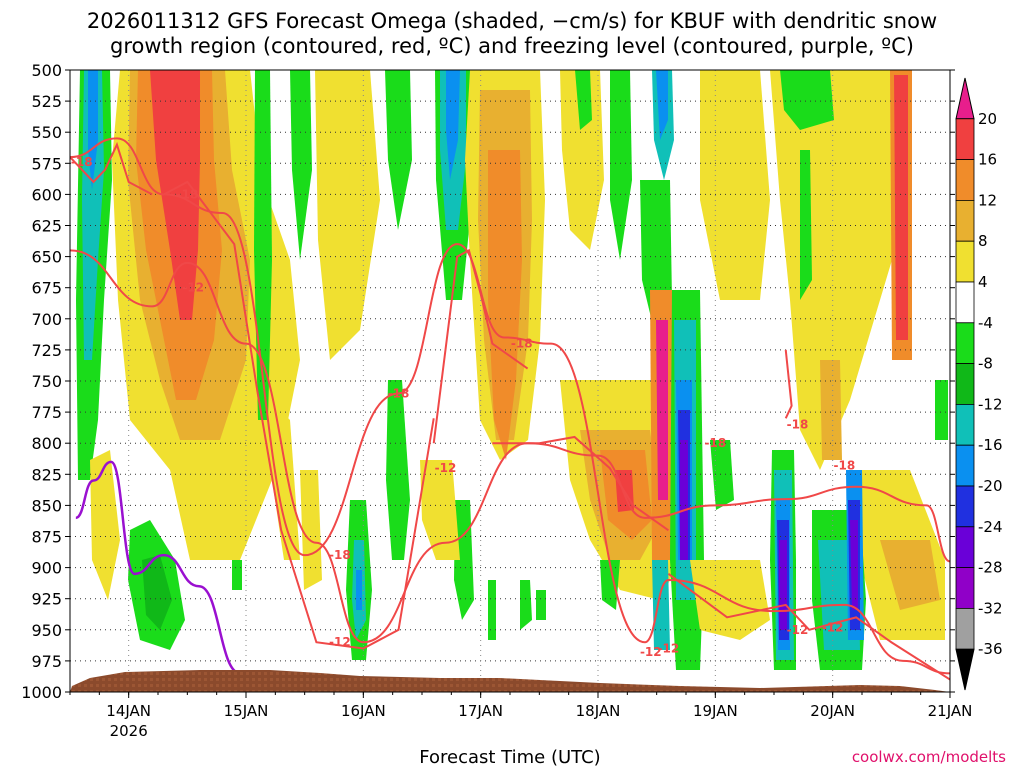 The height and width of the screenshot is (772, 1024). Describe the element at coordinates (985, 364) in the screenshot. I see `colorbar-tick-label: -8` at that location.